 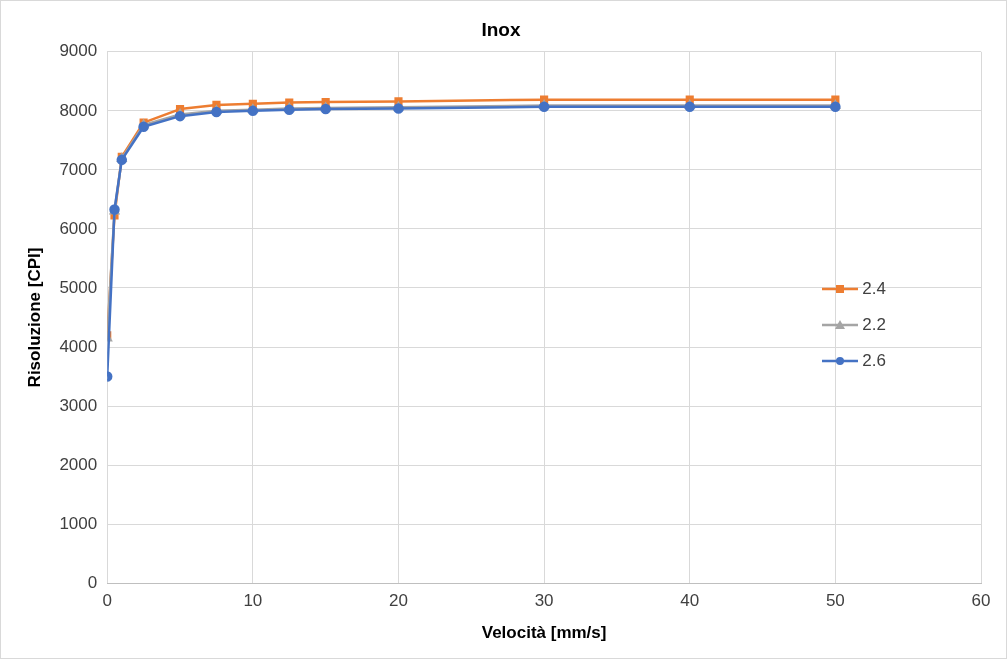 I want to click on y-tick-label: 8000, so click(x=78, y=110).